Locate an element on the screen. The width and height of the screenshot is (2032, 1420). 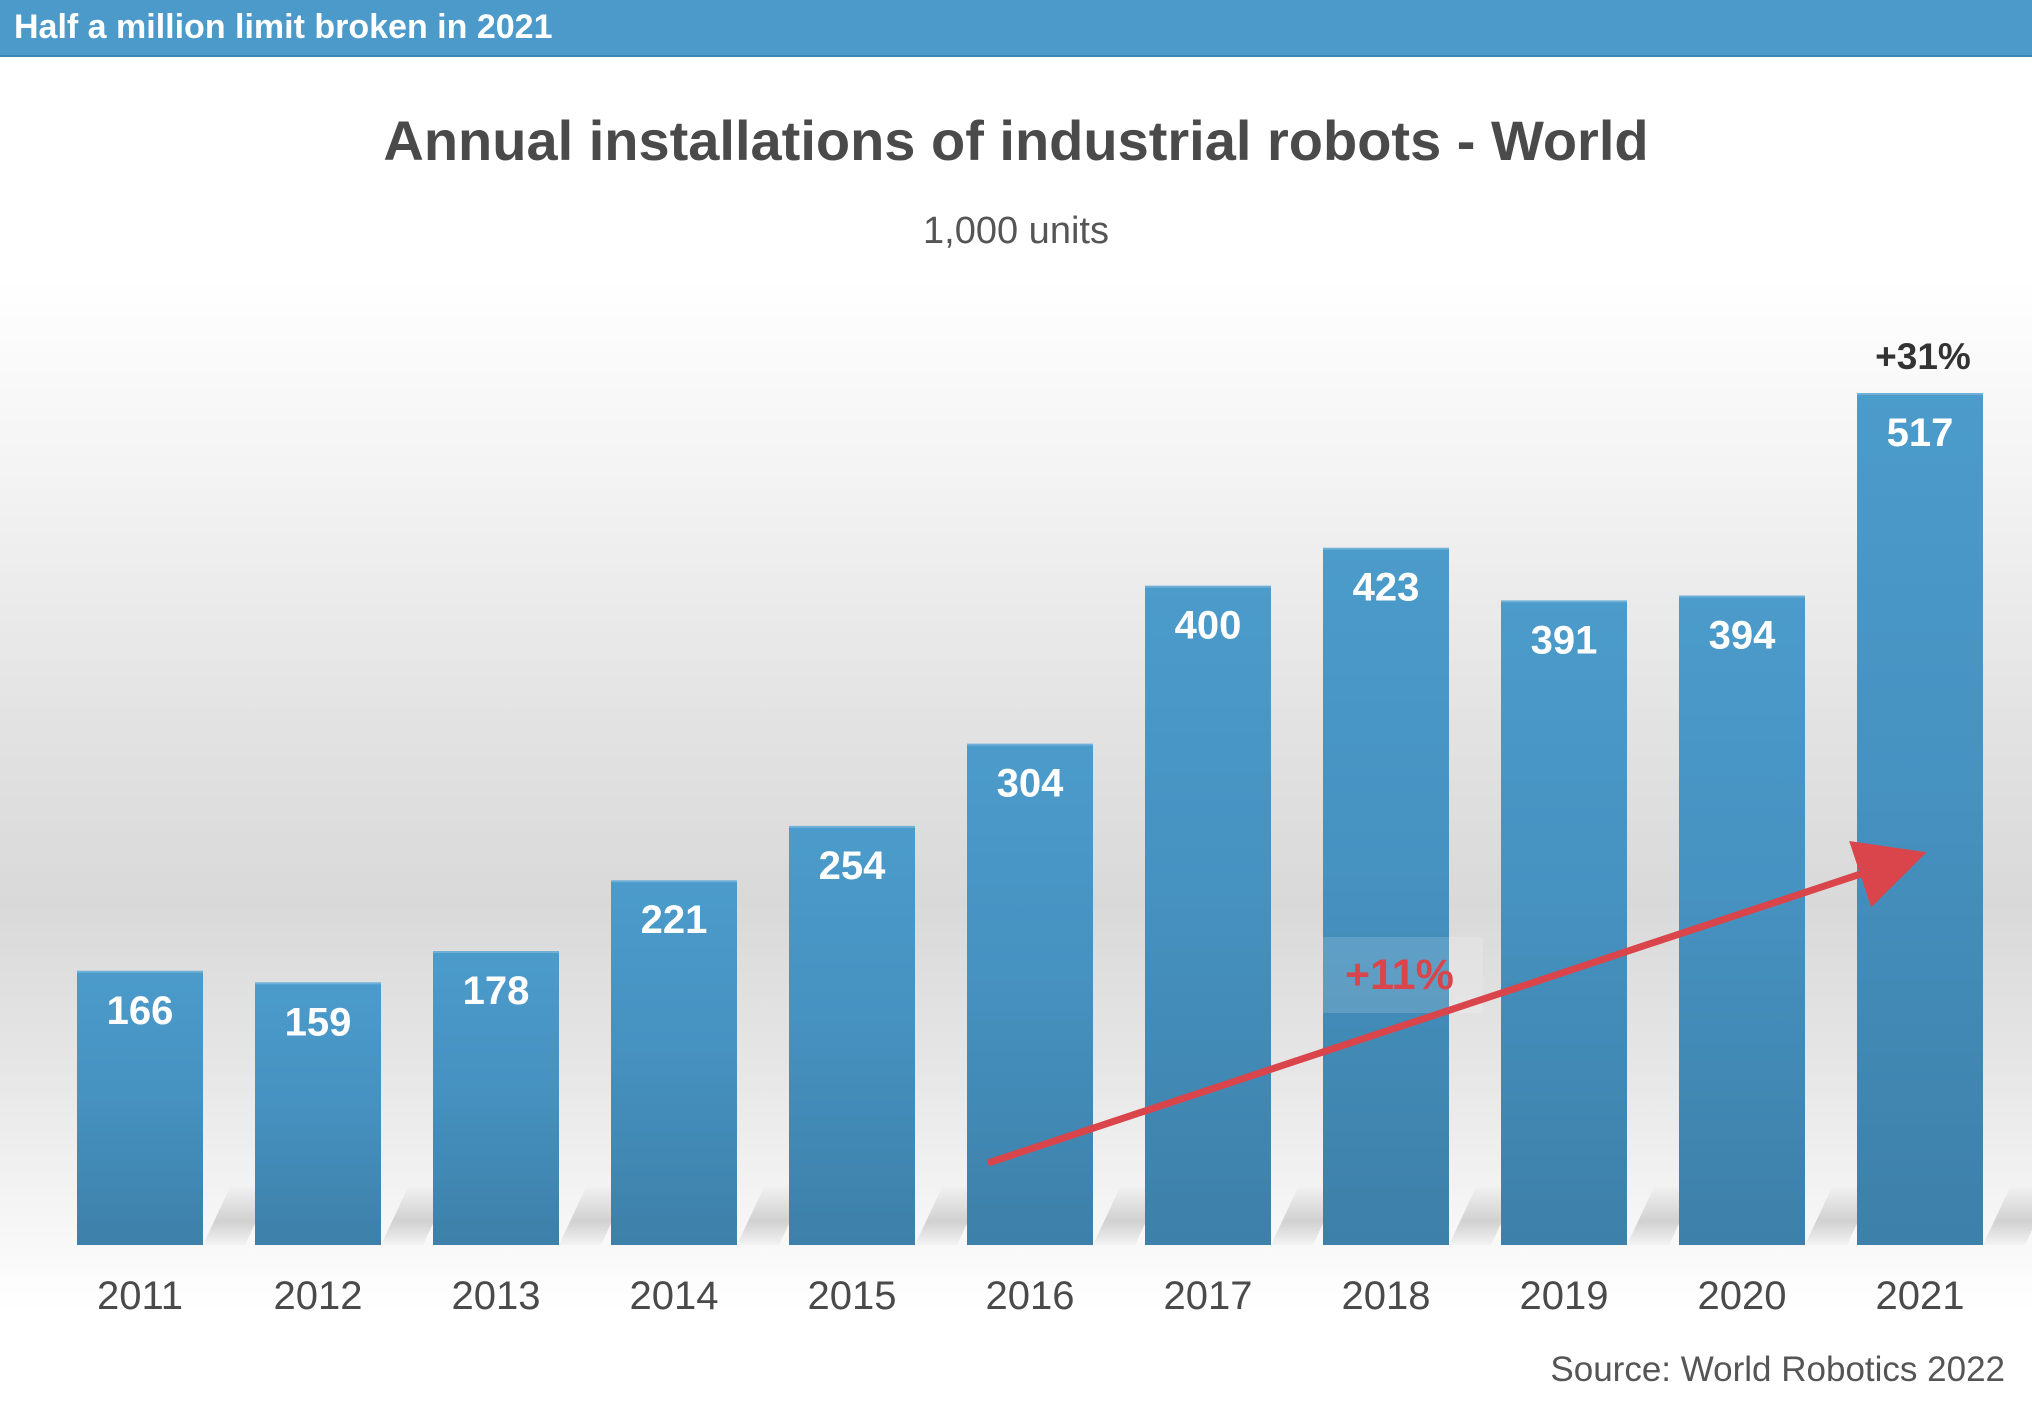
trend-growth-label: +11% is located at coordinates (1399, 975).